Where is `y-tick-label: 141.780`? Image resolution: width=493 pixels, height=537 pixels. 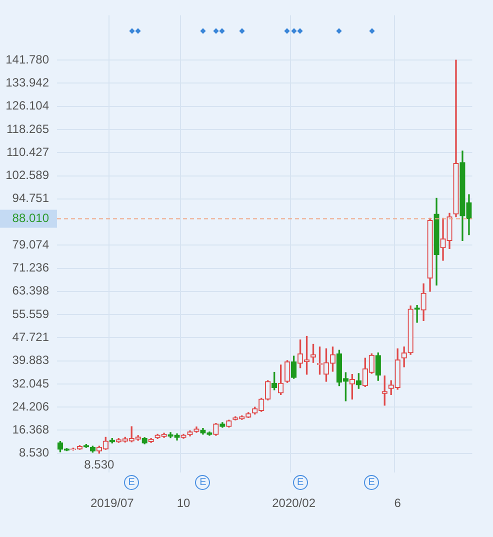
y-tick-label: 141.780 is located at coordinates (28, 59).